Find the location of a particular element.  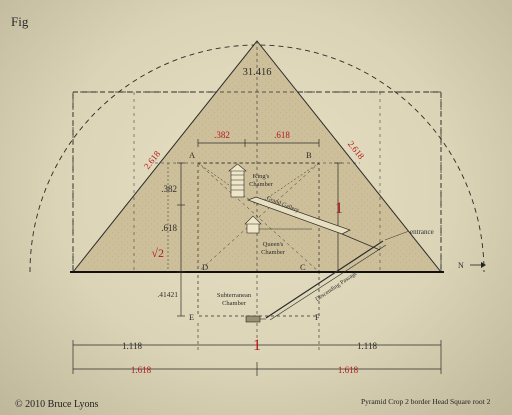

point-f: F is located at coordinates (317, 317).